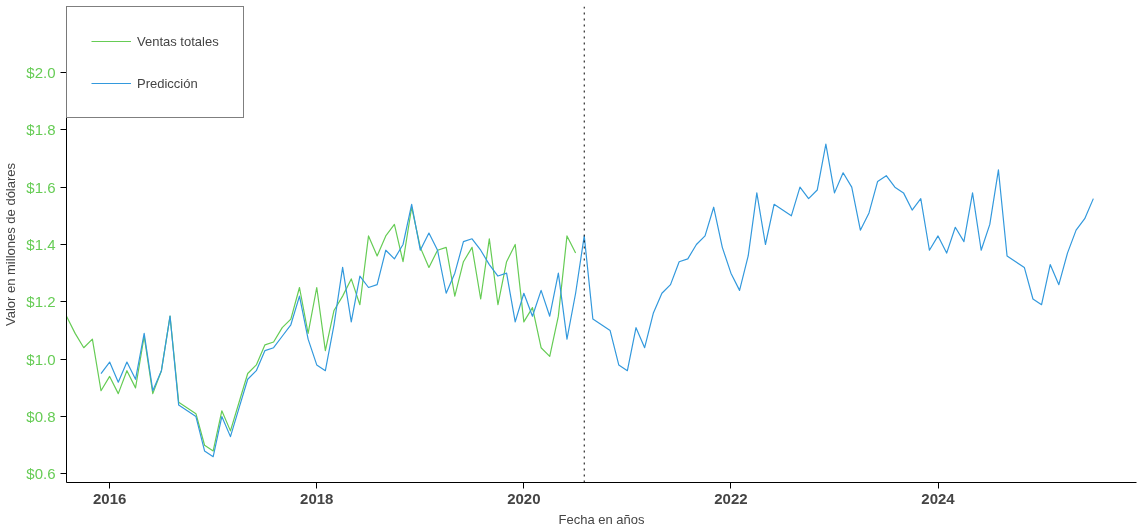  I want to click on y-axis-title: Valor en millones de dólares, so click(11, 244).